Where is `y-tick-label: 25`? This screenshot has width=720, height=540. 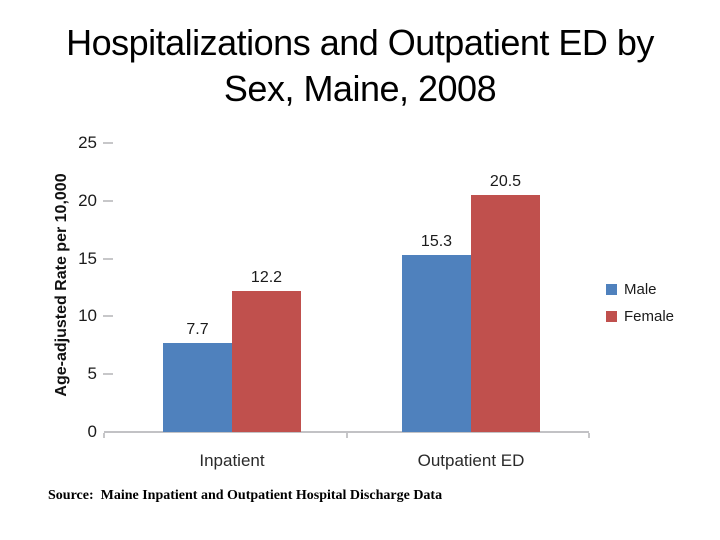 y-tick-label: 25 is located at coordinates (87, 142).